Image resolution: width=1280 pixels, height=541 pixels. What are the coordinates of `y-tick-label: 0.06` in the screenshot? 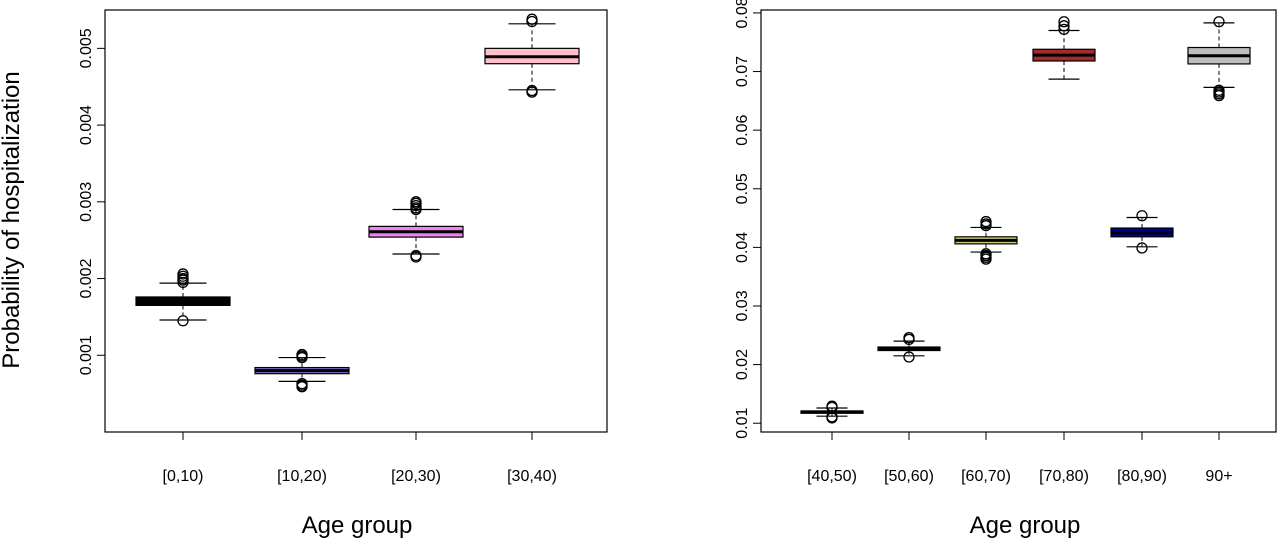 It's located at (742, 129).